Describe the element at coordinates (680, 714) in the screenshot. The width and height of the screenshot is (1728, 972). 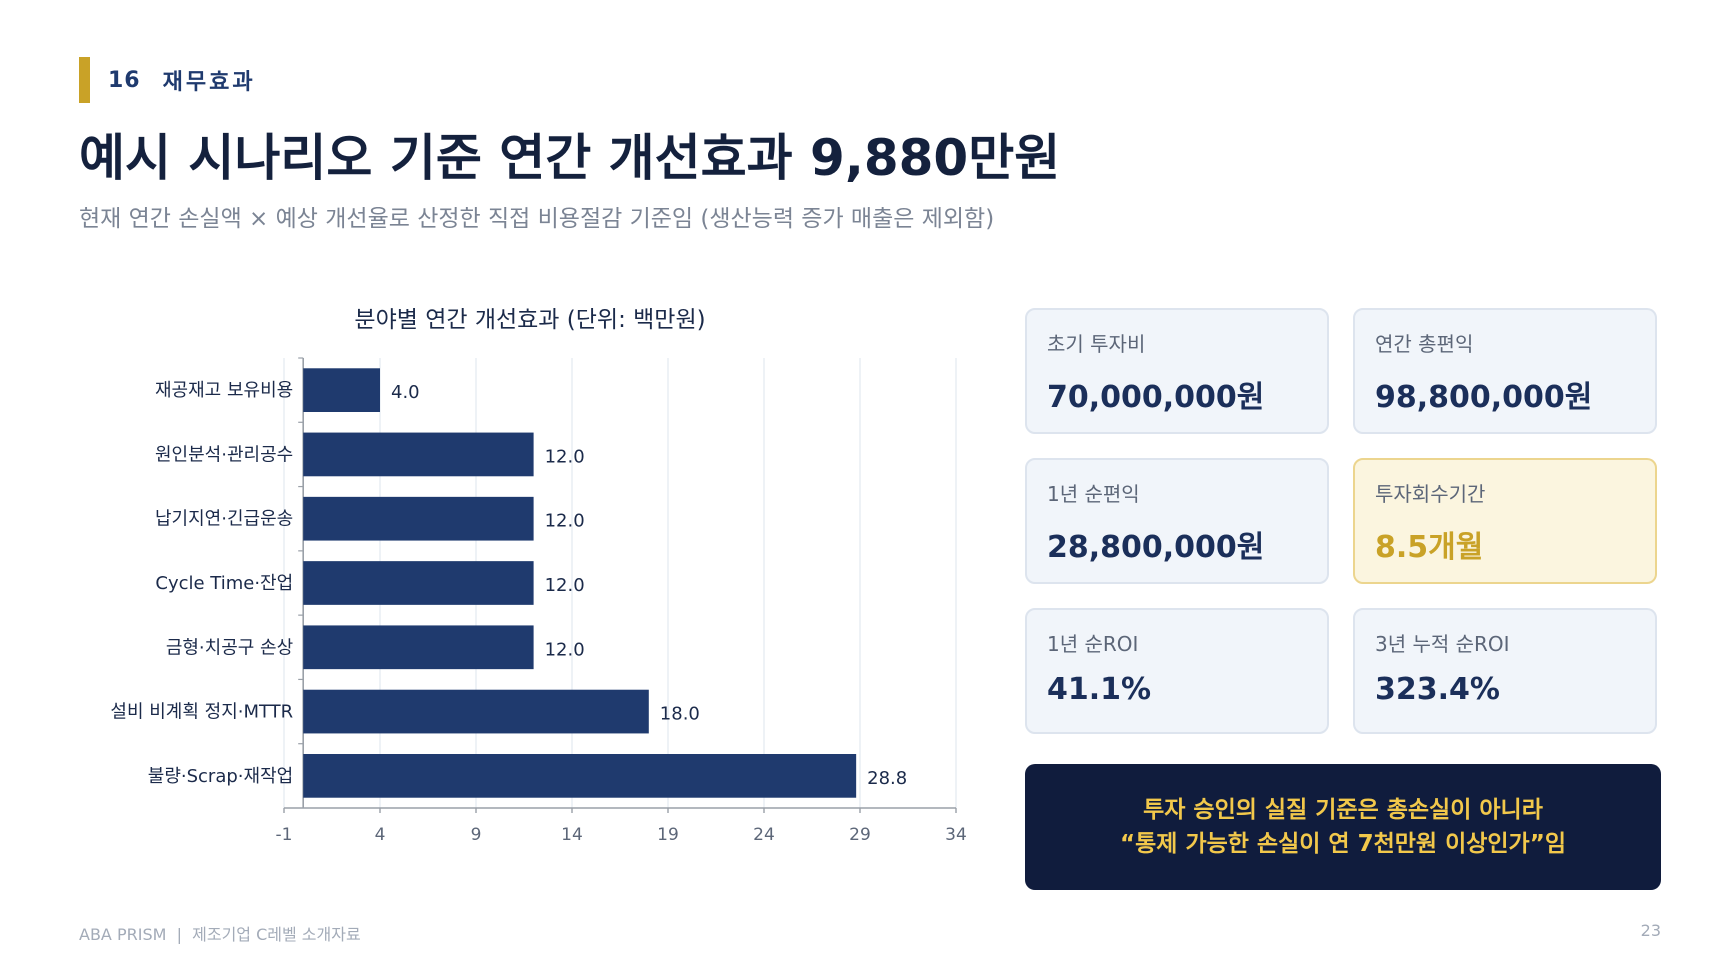
I see `data-label: 18.0` at that location.